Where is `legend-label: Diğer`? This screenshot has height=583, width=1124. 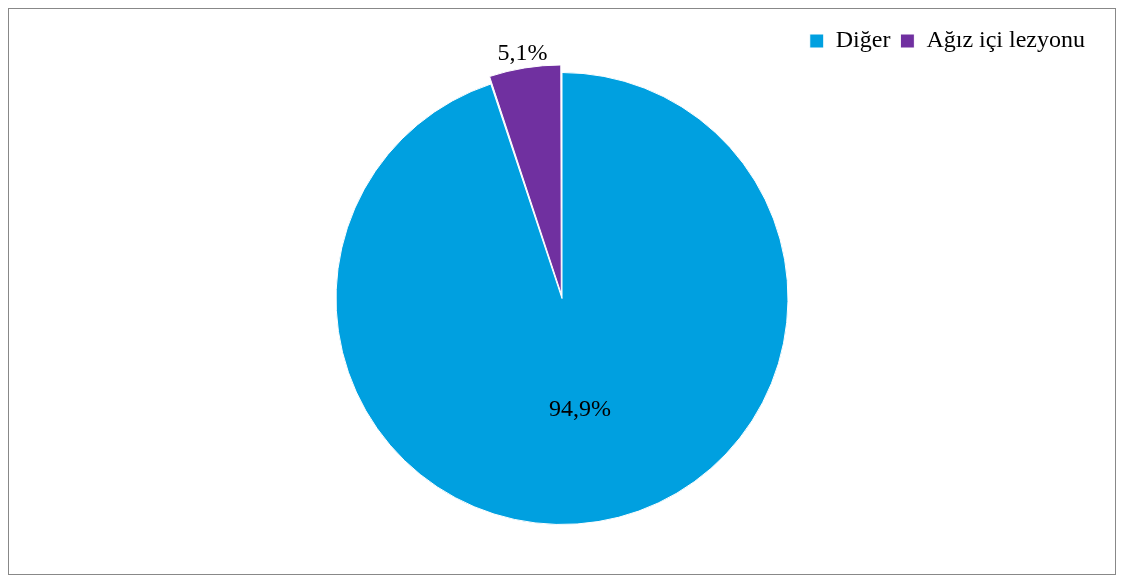 legend-label: Diğer is located at coordinates (863, 39).